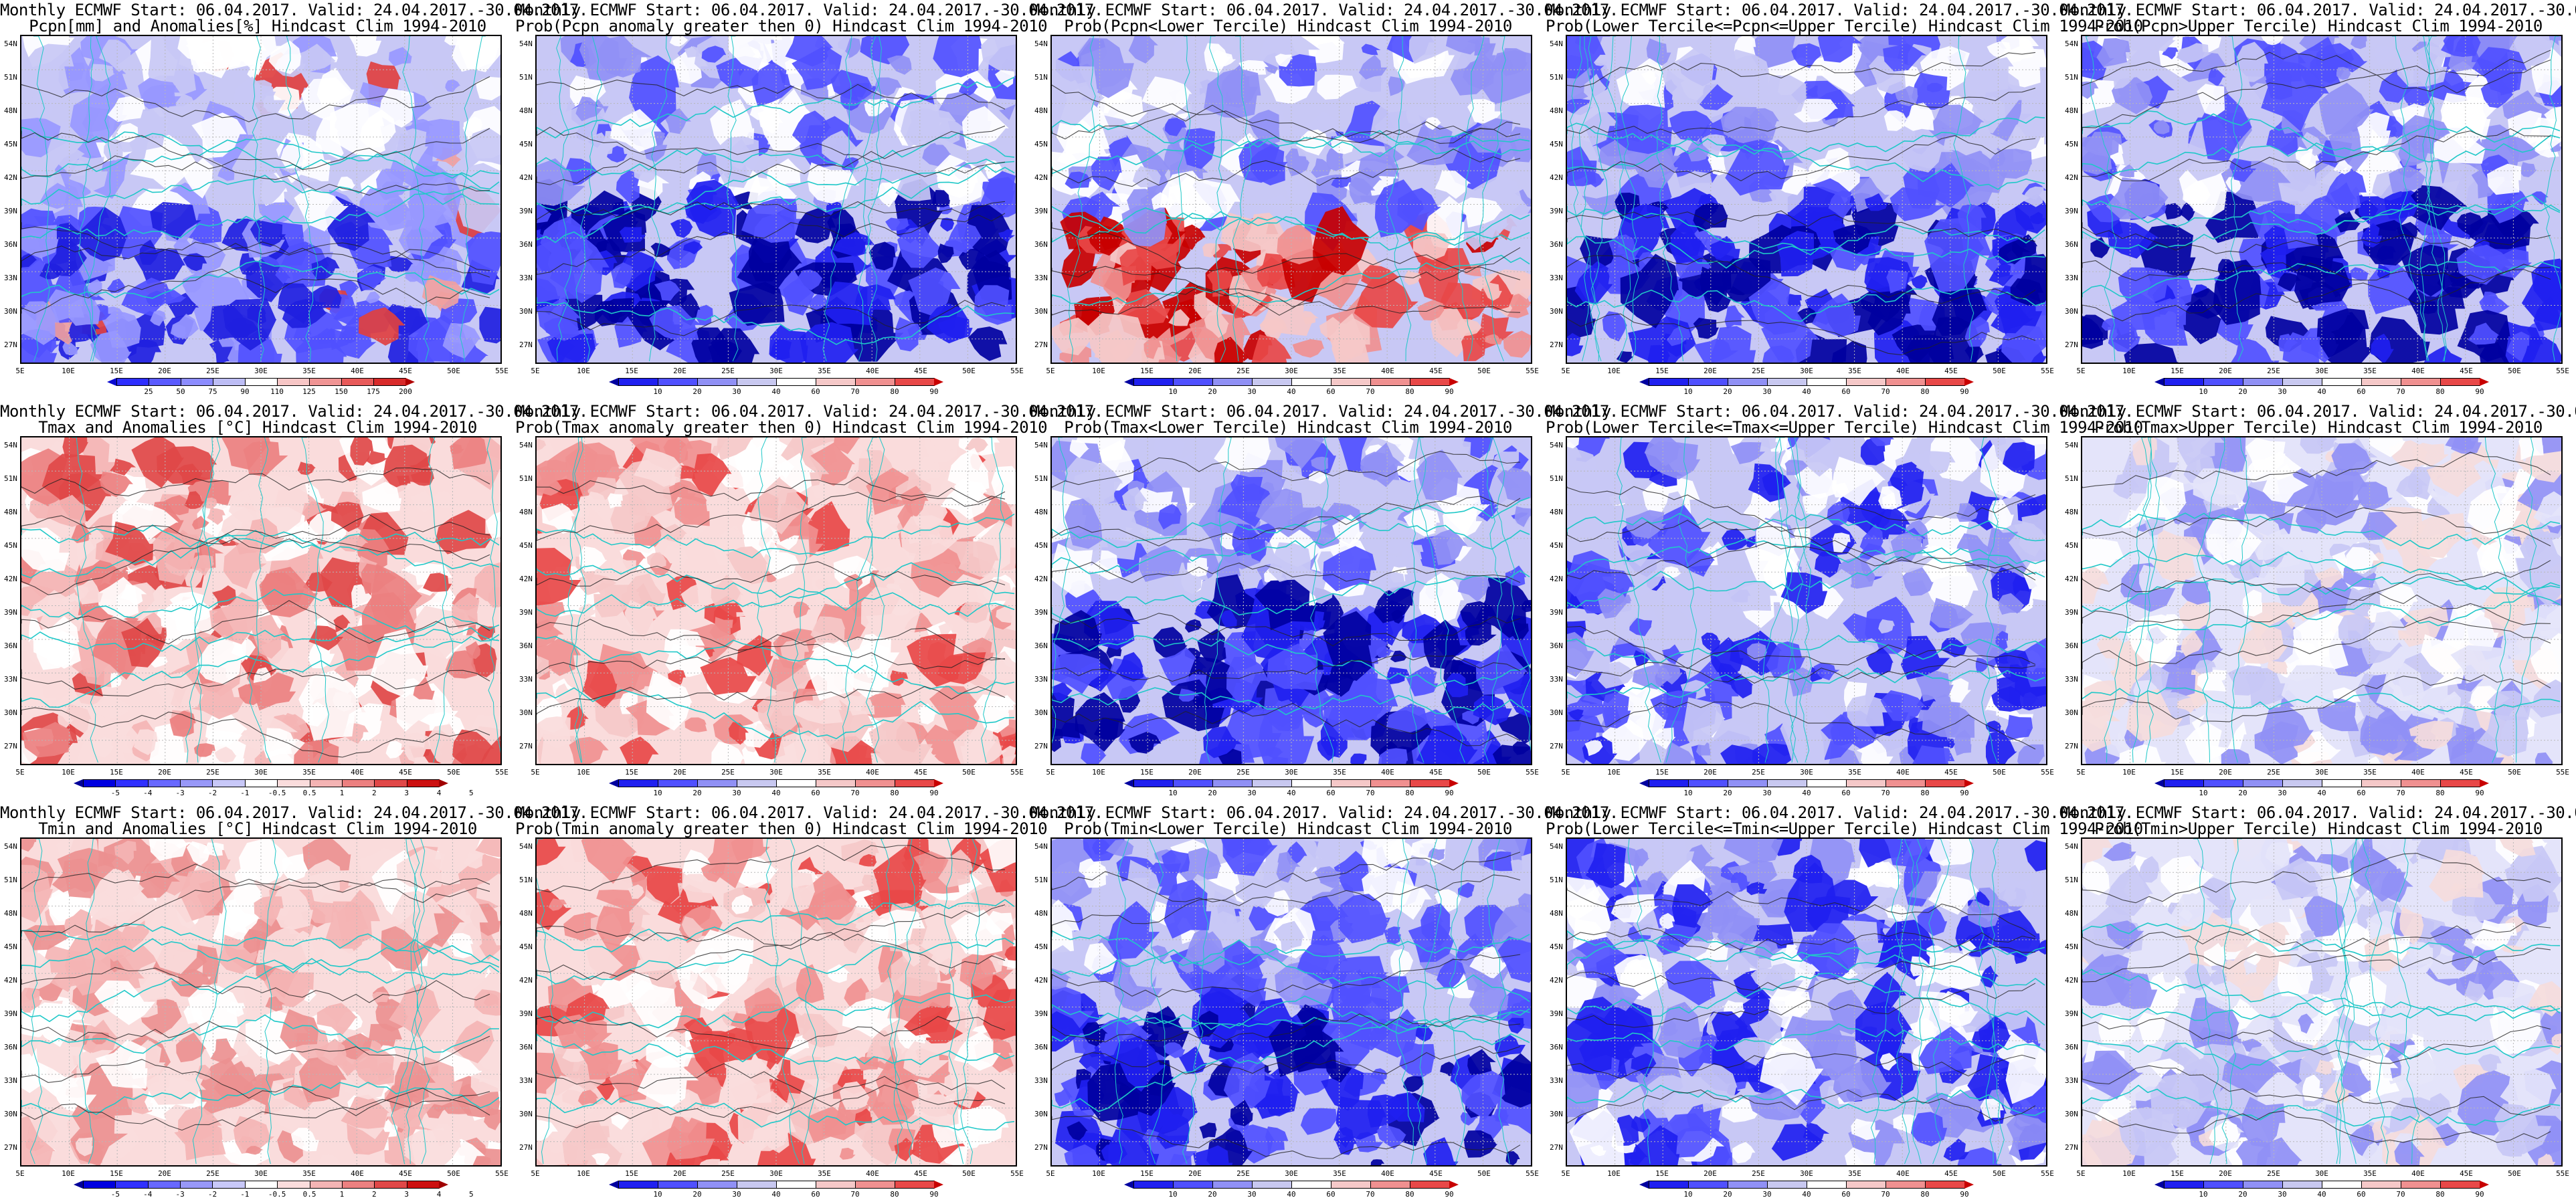 This screenshot has height=1204, width=2576. Describe the element at coordinates (1557, 579) in the screenshot. I see `latitude-label: 42N` at that location.